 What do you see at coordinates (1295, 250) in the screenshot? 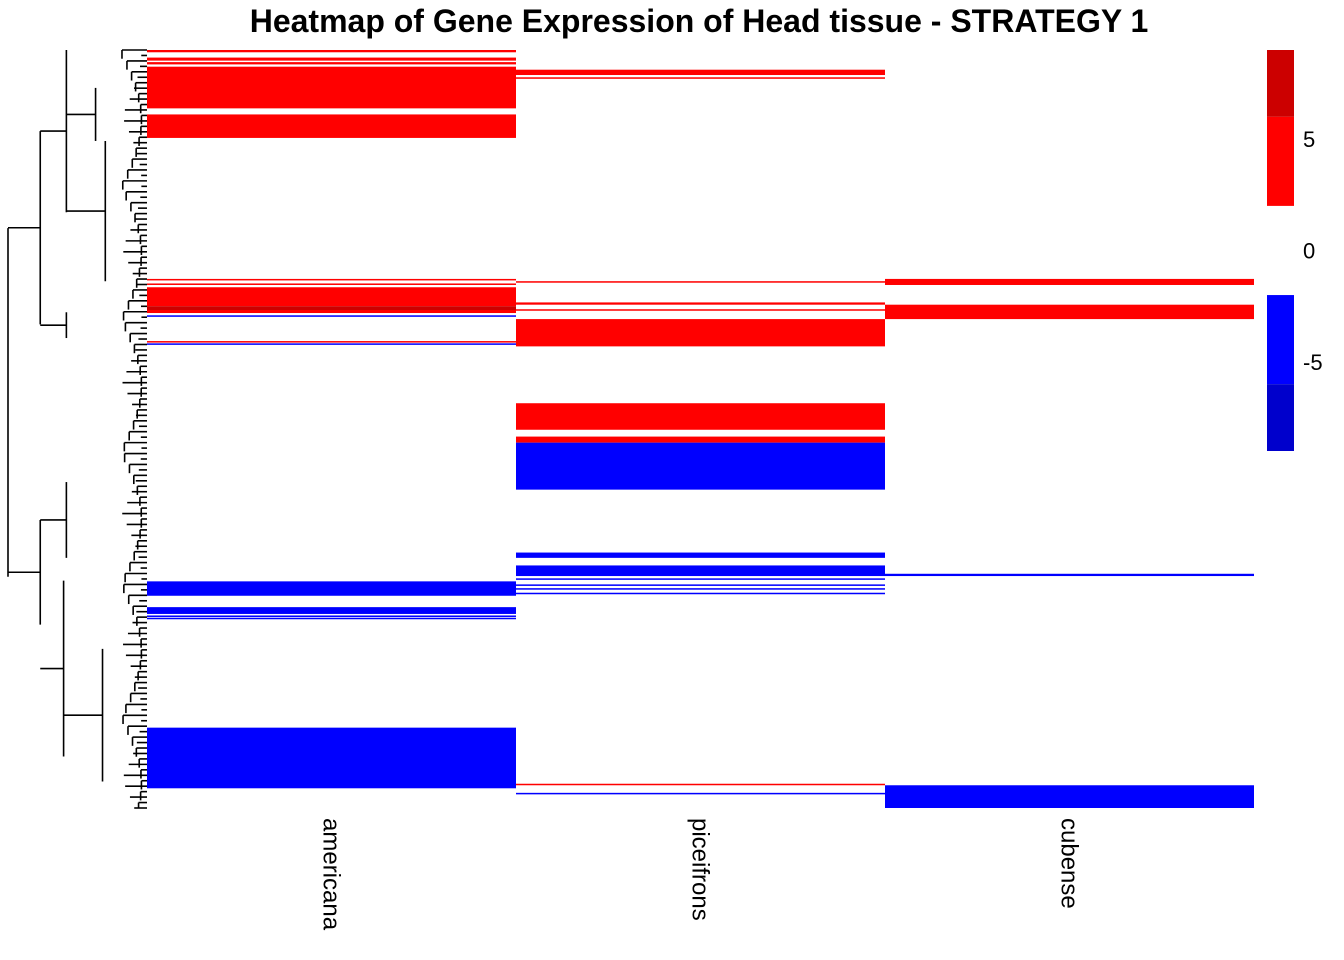
I see `color-legend: 5 0 -5` at bounding box center [1295, 250].